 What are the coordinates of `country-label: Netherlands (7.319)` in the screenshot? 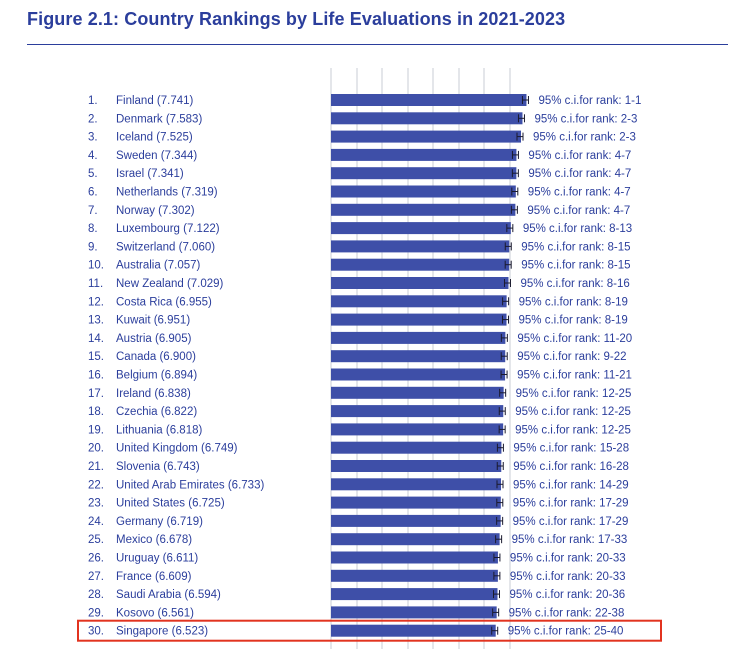 It's located at (167, 193).